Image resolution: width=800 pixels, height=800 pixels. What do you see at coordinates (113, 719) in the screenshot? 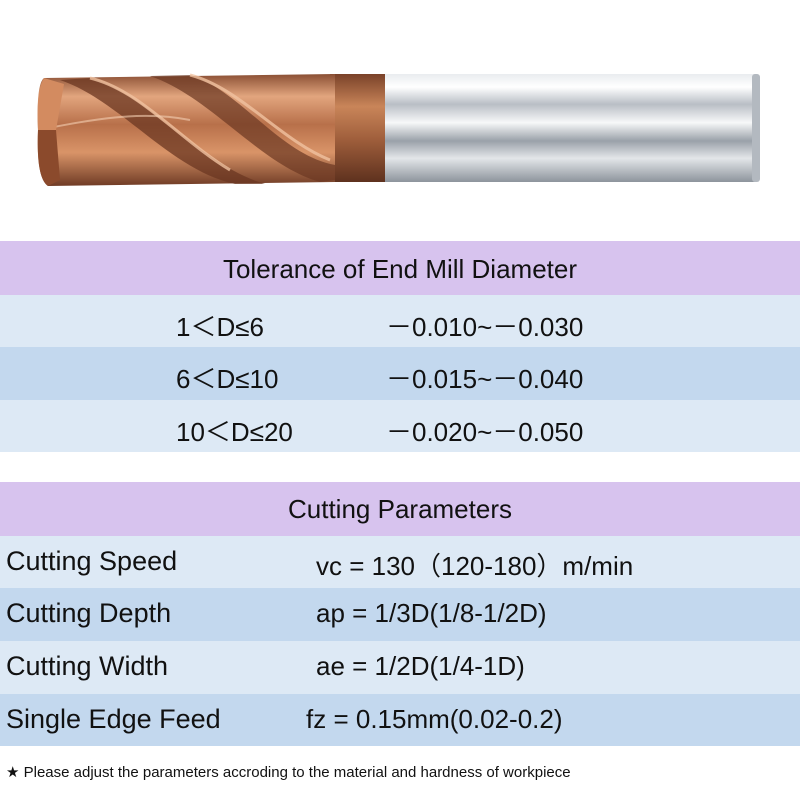
I see `parameter-label: Single Edge Feed` at bounding box center [113, 719].